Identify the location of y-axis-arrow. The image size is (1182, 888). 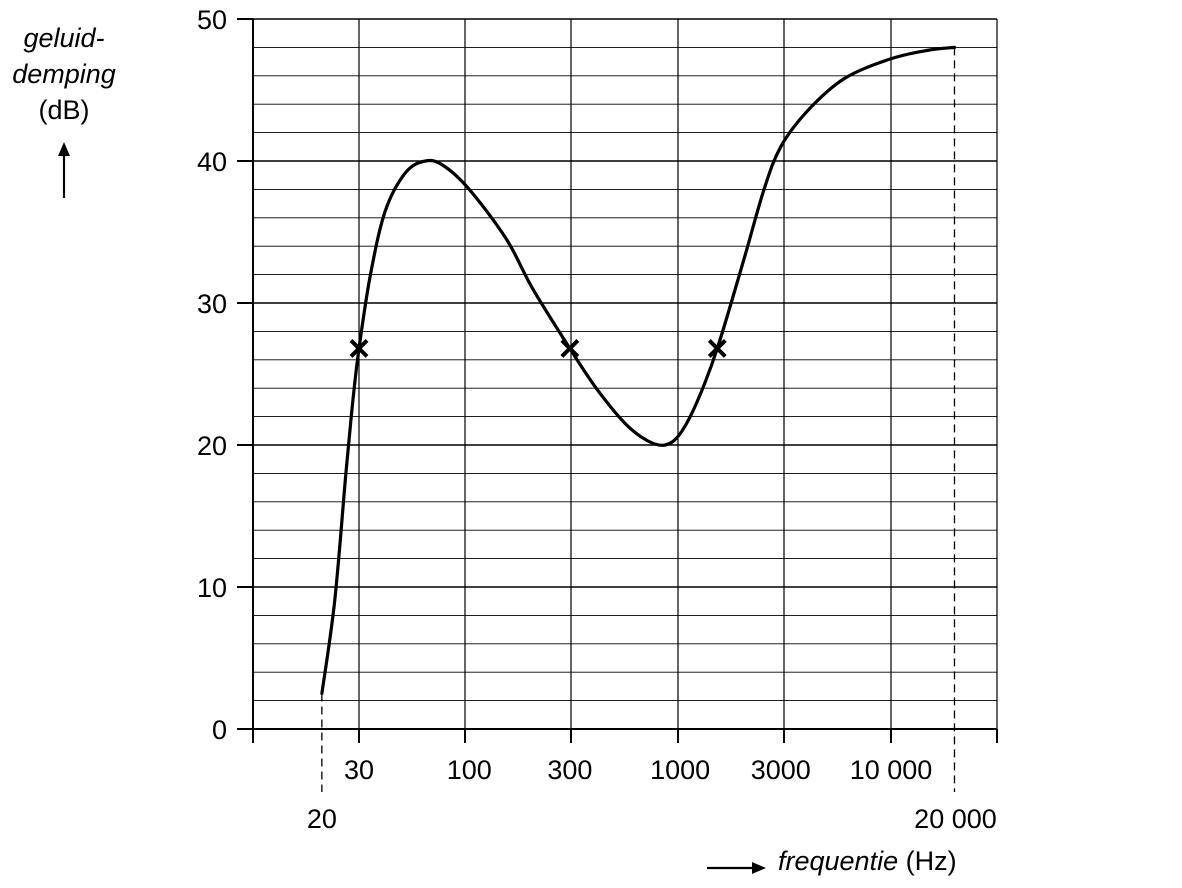
(64, 170).